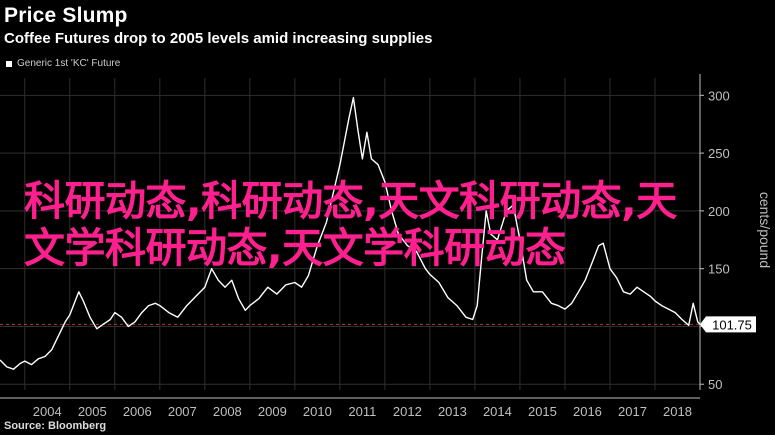 The height and width of the screenshot is (435, 775). I want to click on x-tick-label: 2006, so click(137, 411).